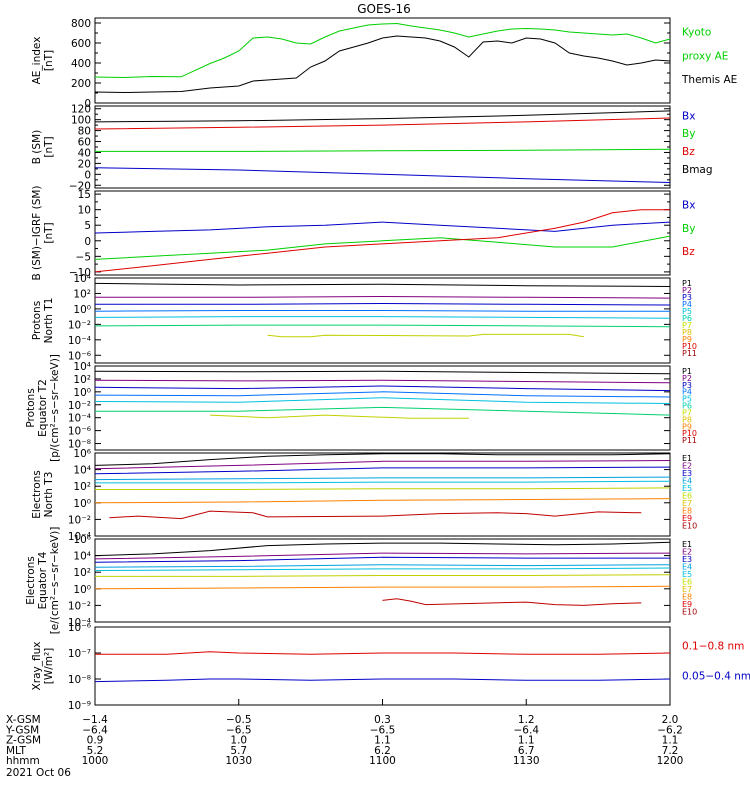 The height and width of the screenshot is (800, 750). Describe the element at coordinates (23, 720) in the screenshot. I see `x-row-label: X-GSM` at that location.